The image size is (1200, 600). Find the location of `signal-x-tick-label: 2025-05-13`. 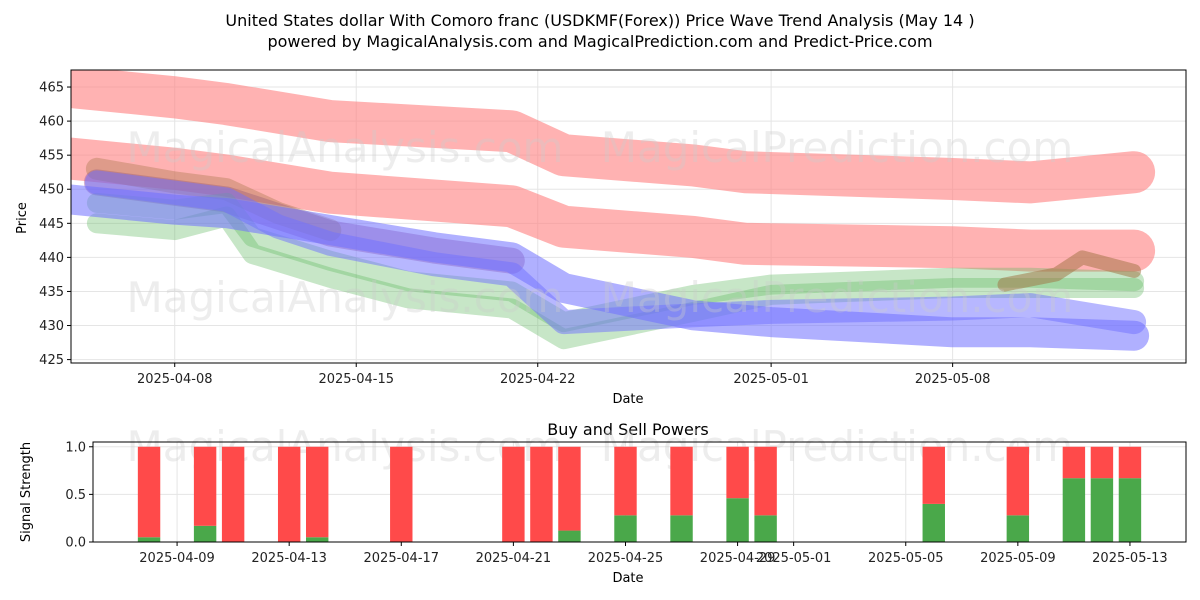

signal-x-tick-label: 2025-05-13 is located at coordinates (1130, 558).